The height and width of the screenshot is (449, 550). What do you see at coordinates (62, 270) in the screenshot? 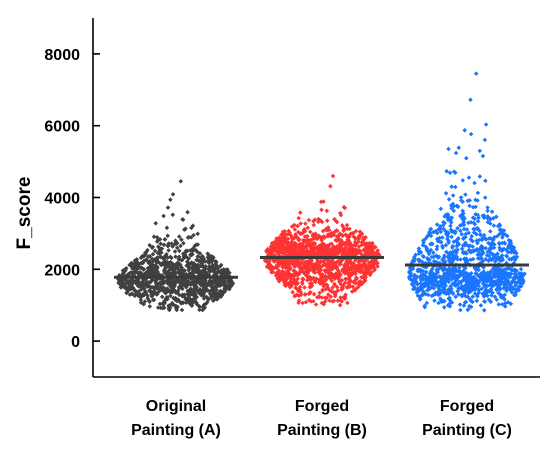
I see `y-tick-label: 2000` at bounding box center [62, 270].